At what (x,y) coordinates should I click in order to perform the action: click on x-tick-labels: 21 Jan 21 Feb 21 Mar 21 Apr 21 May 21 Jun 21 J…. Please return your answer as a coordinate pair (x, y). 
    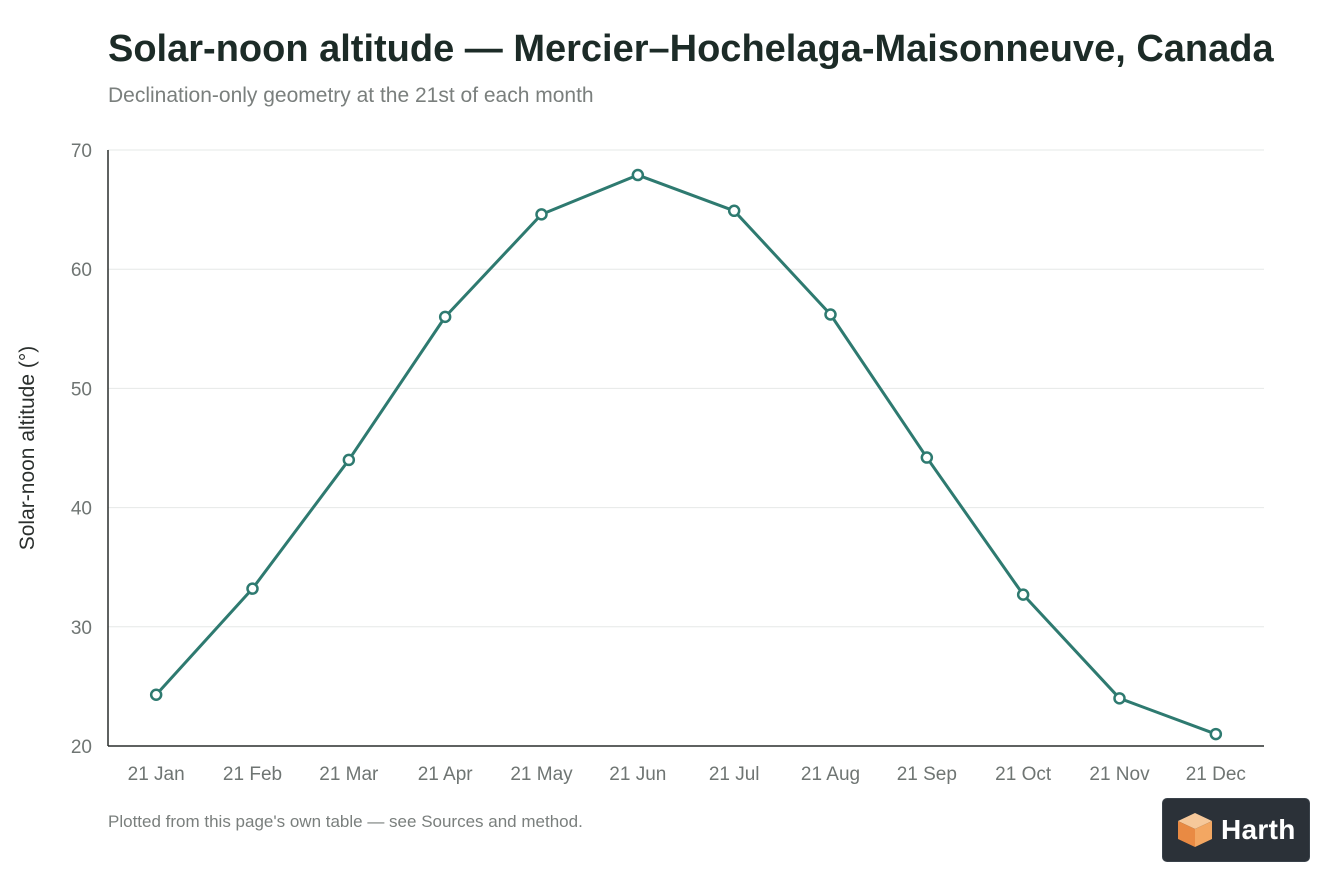
    Looking at the image, I should click on (687, 774).